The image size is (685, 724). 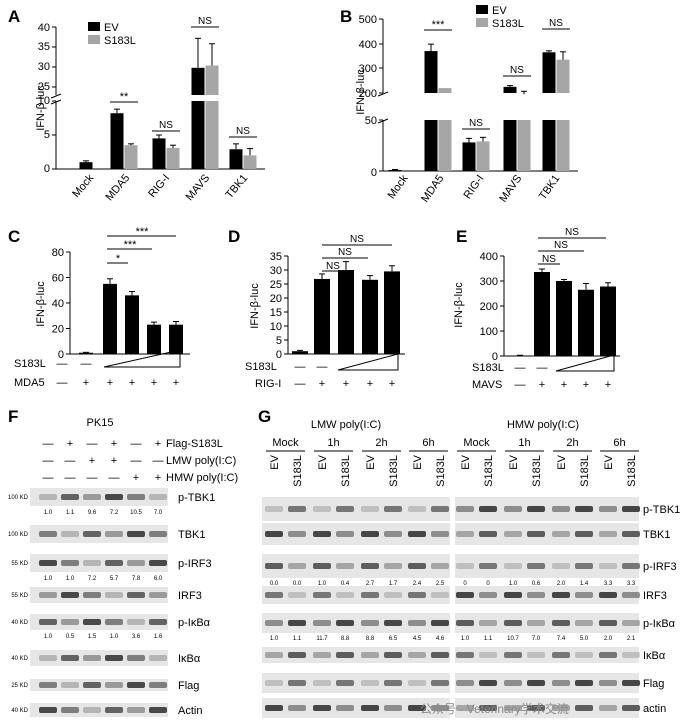 What do you see at coordinates (19, 623) in the screenshot?
I see `kda-marker: 40 KD` at bounding box center [19, 623].